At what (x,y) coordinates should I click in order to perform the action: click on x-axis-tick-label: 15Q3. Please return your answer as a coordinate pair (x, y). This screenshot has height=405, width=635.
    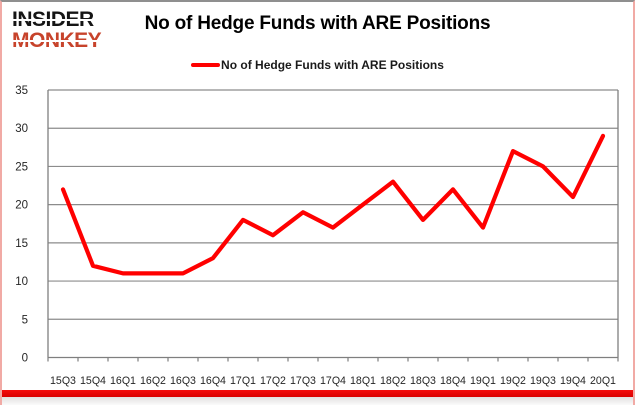
    Looking at the image, I should click on (63, 381).